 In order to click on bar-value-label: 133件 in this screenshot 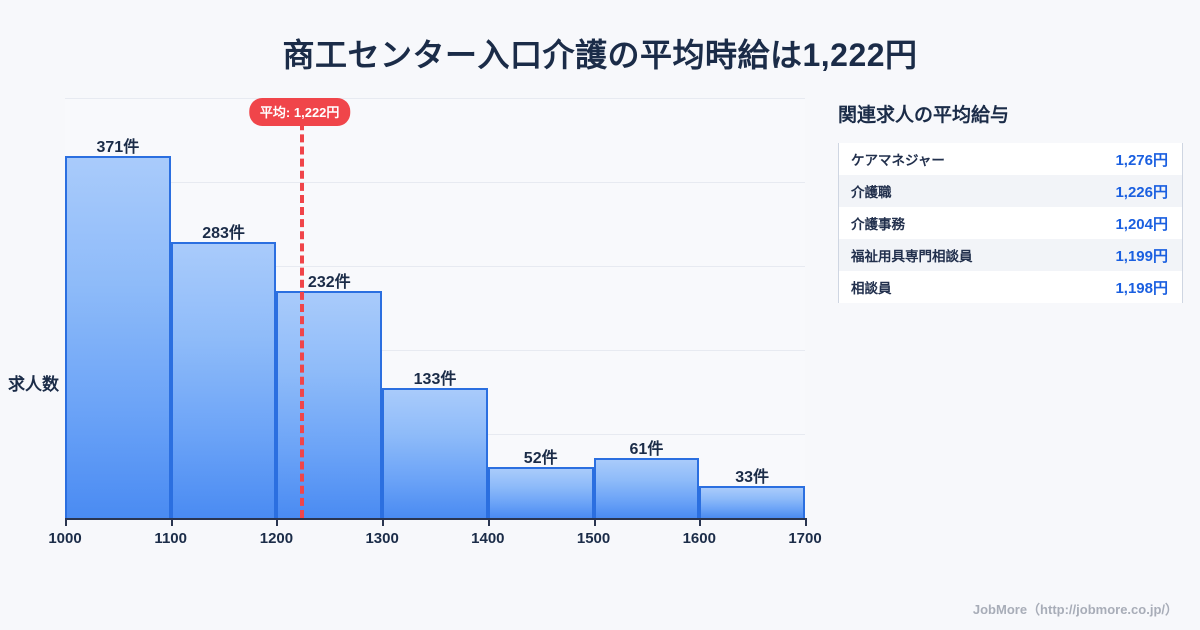, I will do `click(435, 380)`.